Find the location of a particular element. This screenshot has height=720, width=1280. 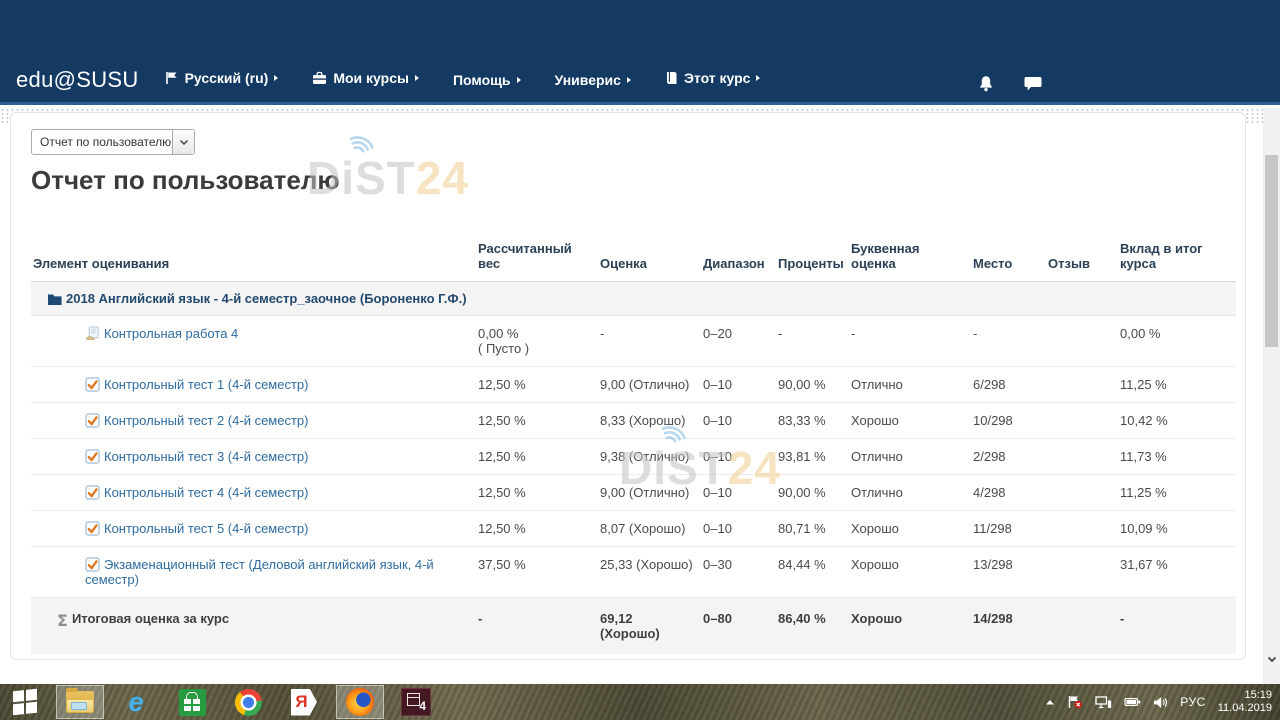

tray-expand-button is located at coordinates (1050, 702).